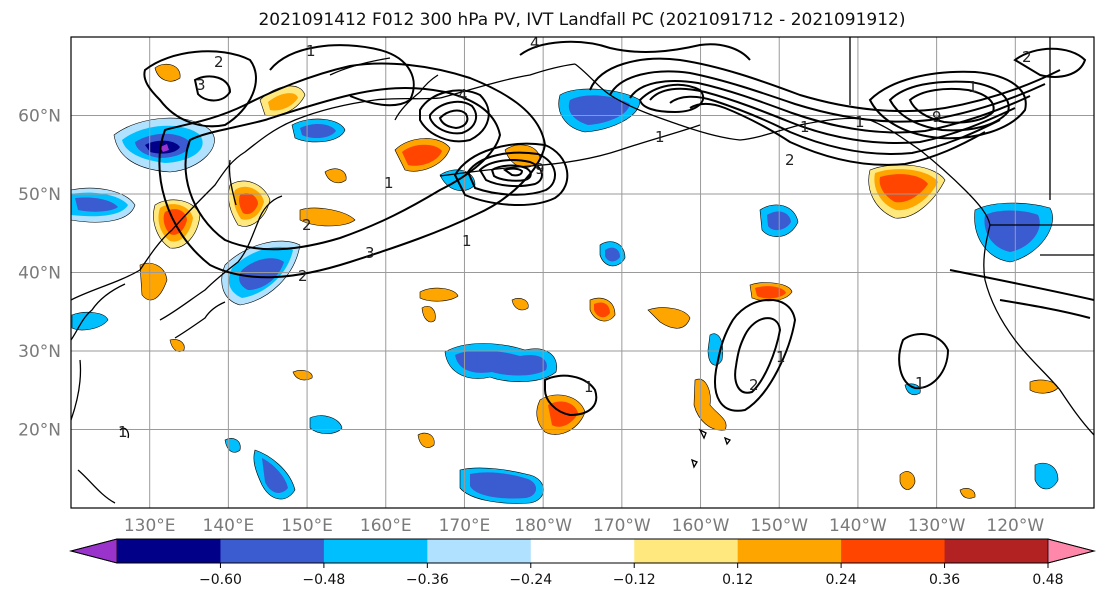 The image size is (1105, 601). Describe the element at coordinates (39, 352) in the screenshot. I see `latitude-tick-label: 30°N` at that location.